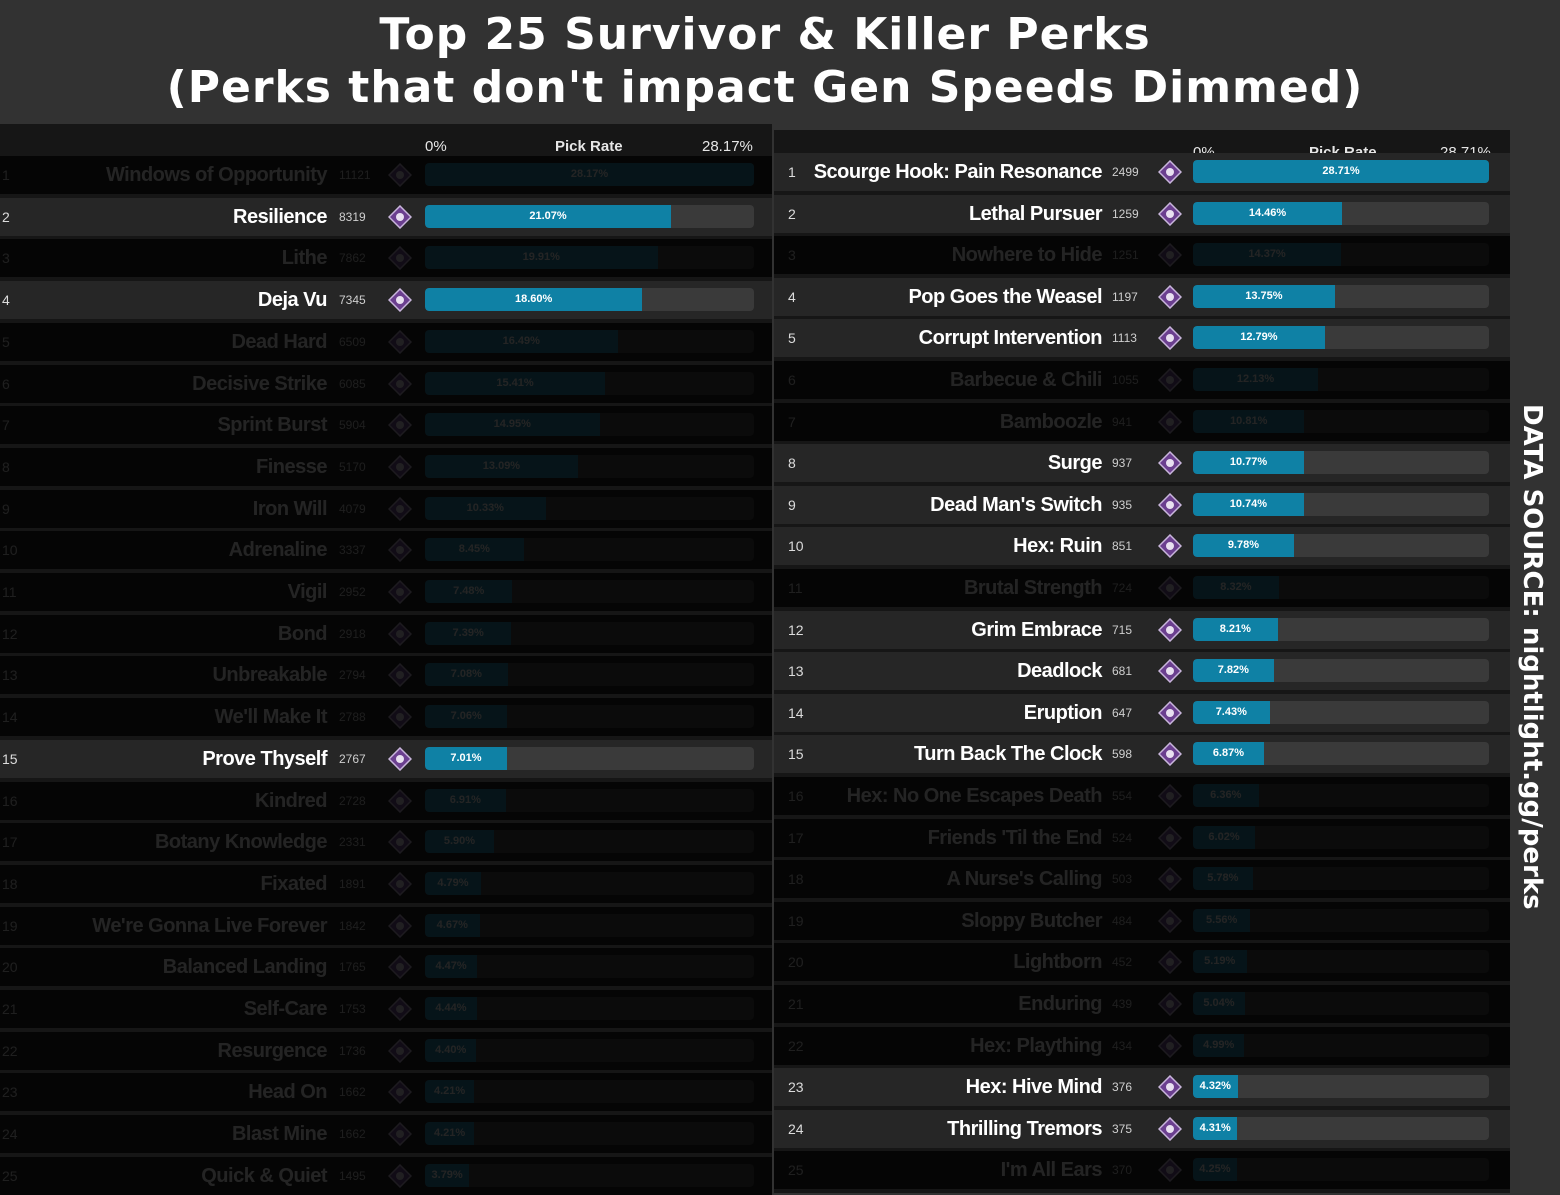  I want to click on perk-name: Turn Back The Clock, so click(1008, 754).